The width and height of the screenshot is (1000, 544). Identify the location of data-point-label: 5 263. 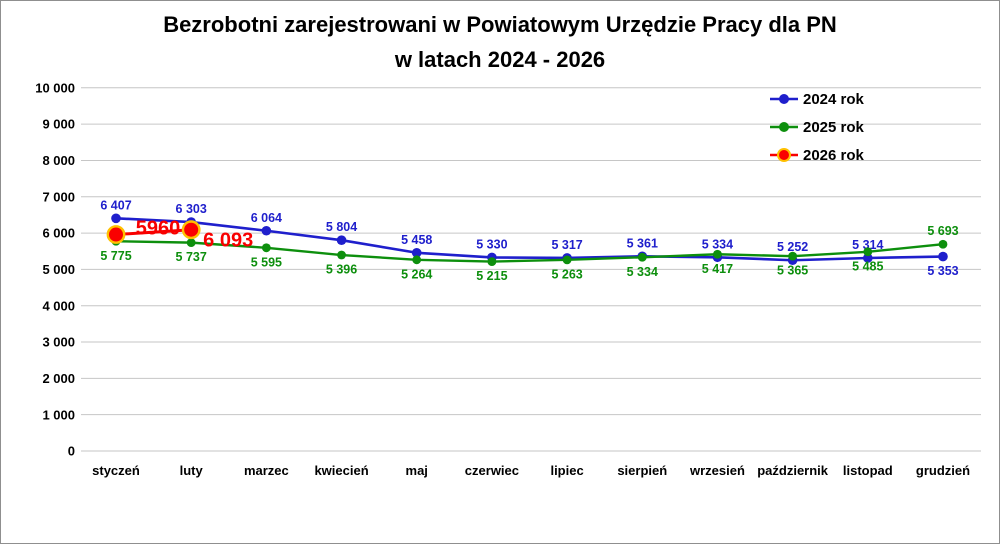
(566, 274).